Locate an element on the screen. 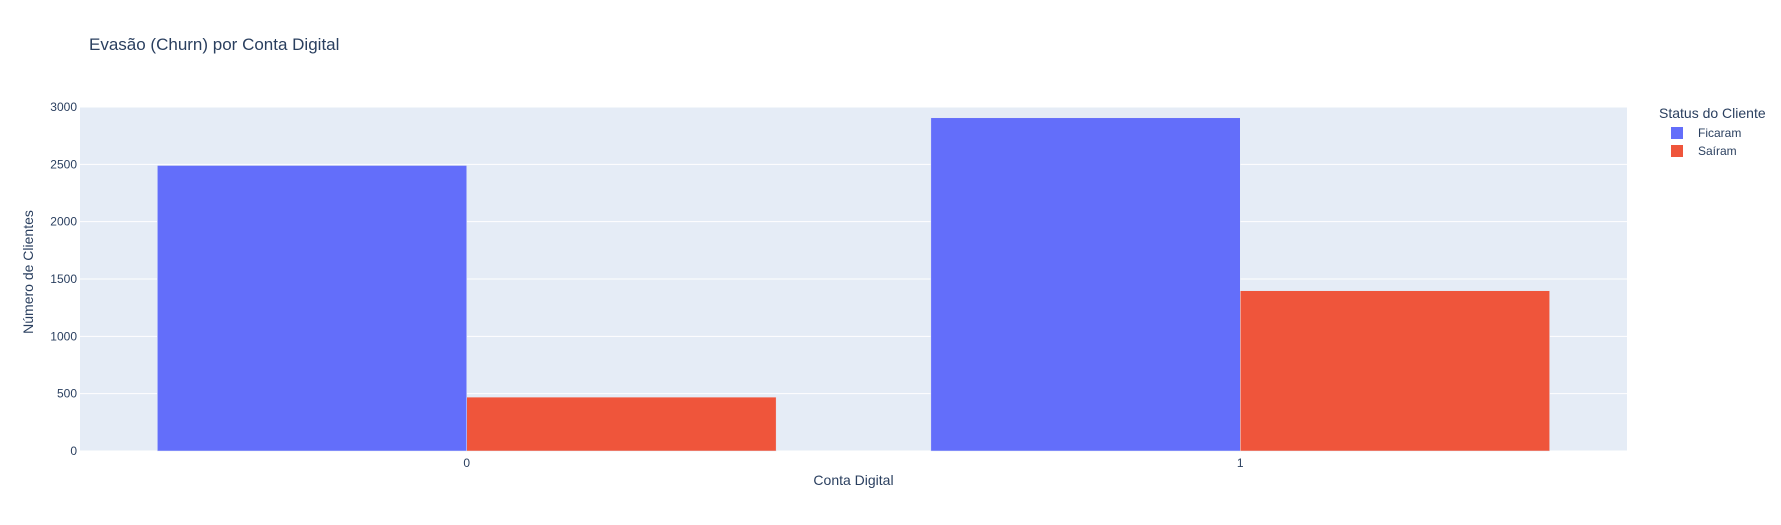 Image resolution: width=1781 pixels, height=525 pixels. legend-swatch-sairam is located at coordinates (1677, 151).